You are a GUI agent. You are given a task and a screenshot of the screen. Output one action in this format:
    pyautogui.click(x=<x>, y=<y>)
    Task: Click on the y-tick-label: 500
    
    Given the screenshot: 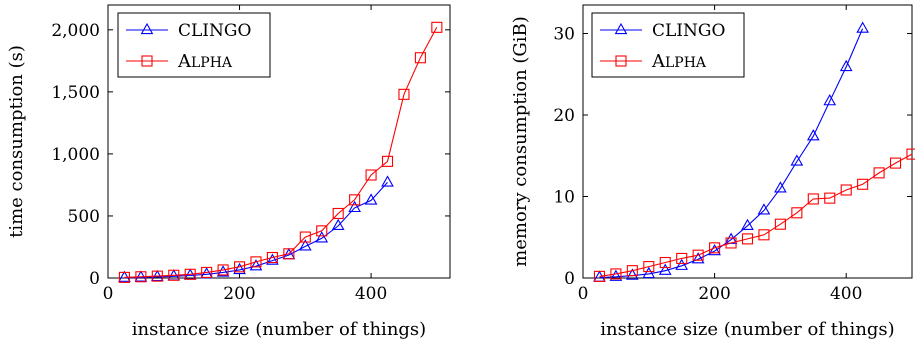 What is the action you would take?
    pyautogui.click(x=84, y=217)
    